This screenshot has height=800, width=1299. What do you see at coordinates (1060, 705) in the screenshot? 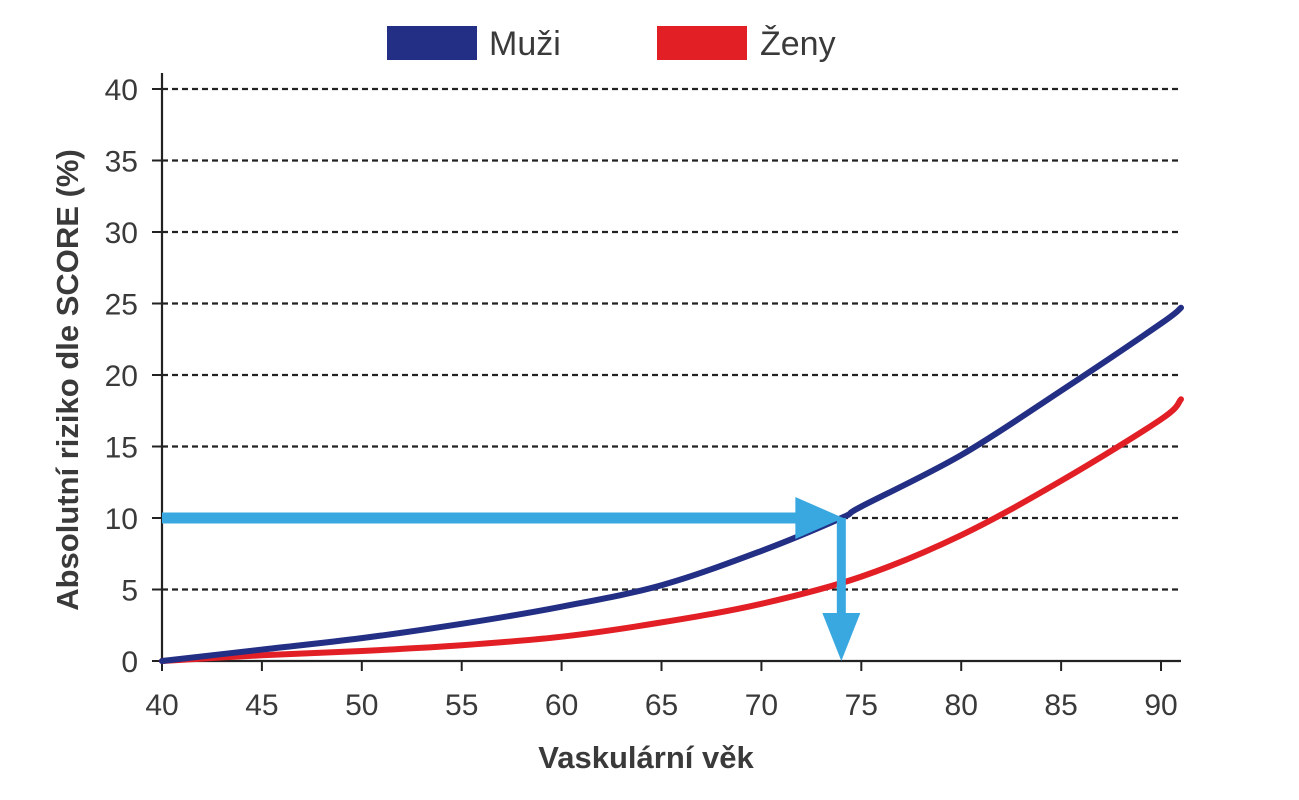
I see `x-tick-label: 85` at bounding box center [1060, 705].